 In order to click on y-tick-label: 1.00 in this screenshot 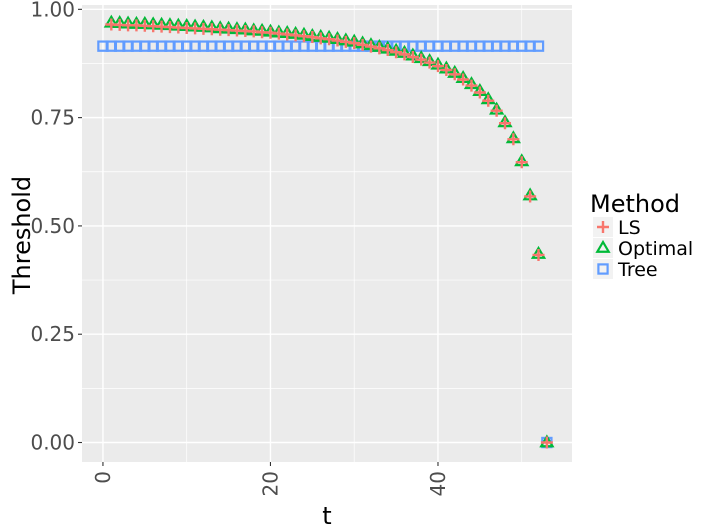, I will do `click(52, 10)`.